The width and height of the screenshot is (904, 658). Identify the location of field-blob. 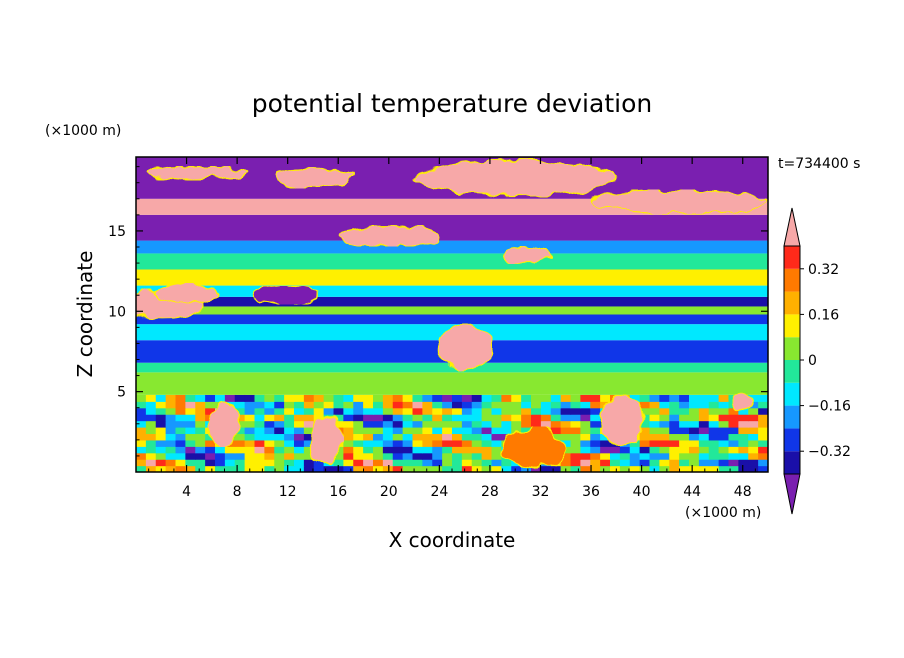
(287, 295).